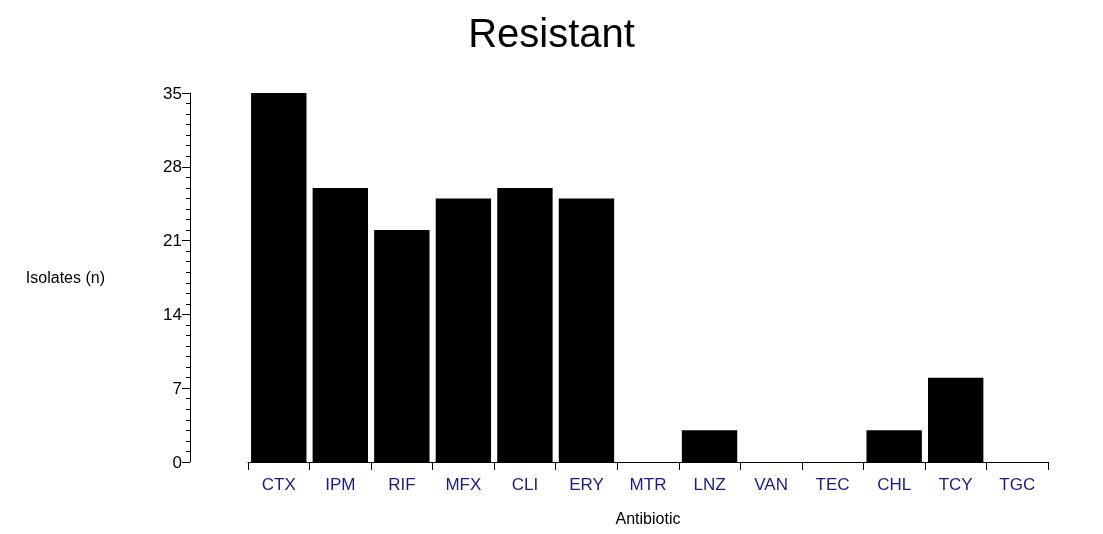 Image resolution: width=1103 pixels, height=534 pixels. I want to click on x-tick-label: ERY, so click(586, 484).